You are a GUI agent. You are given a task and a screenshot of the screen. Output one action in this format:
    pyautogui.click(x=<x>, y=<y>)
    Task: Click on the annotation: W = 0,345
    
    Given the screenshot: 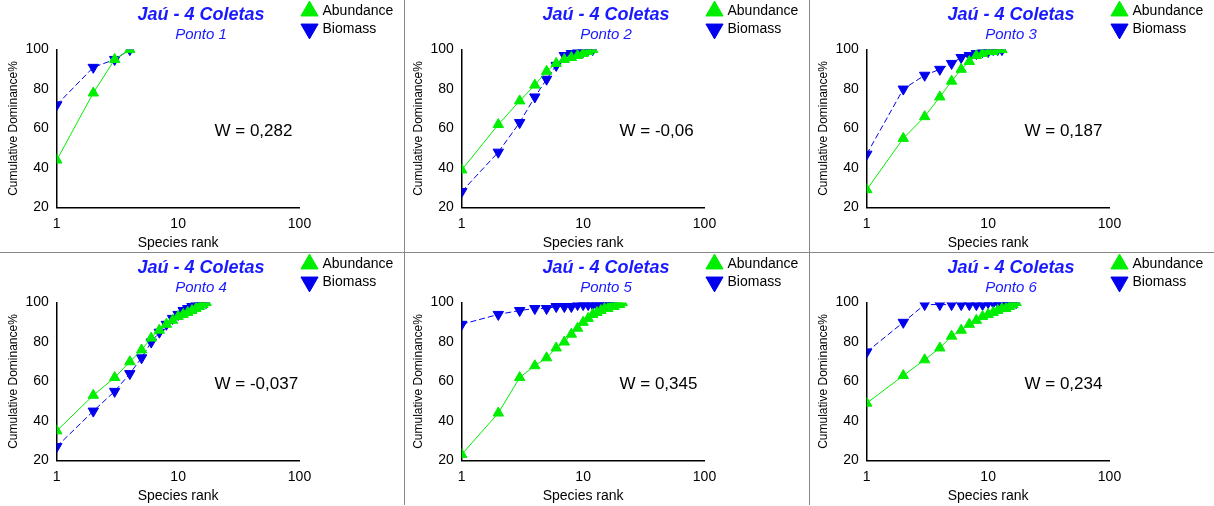 What is the action you would take?
    pyautogui.click(x=658, y=384)
    